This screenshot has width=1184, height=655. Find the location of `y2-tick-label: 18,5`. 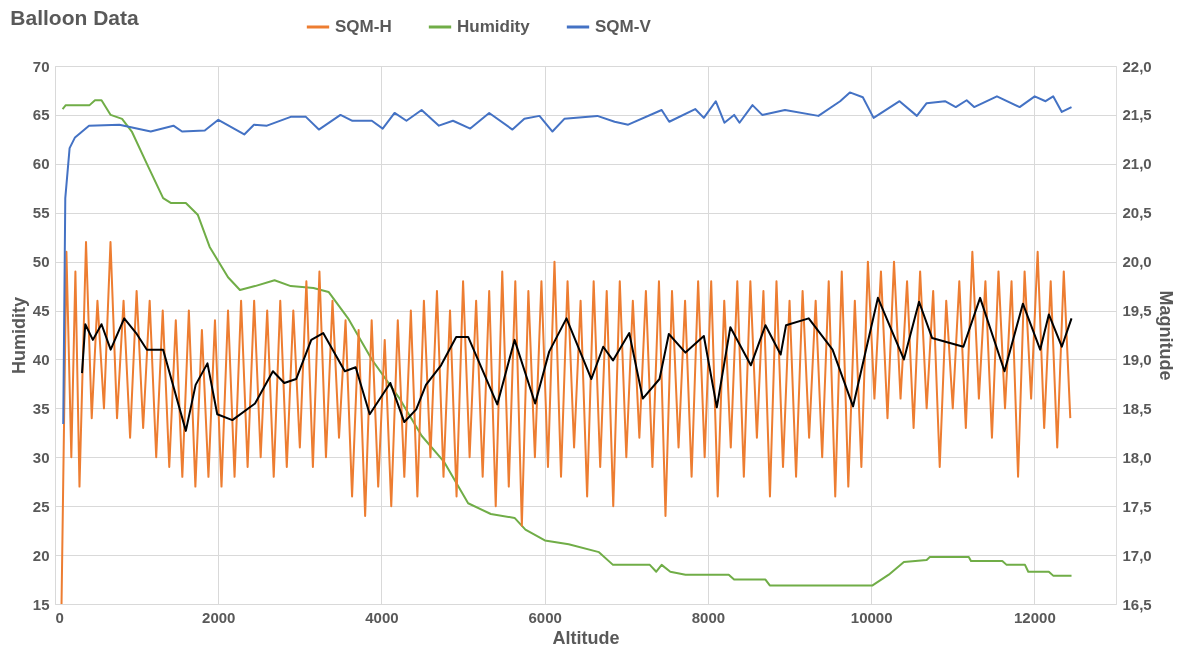

y2-tick-label: 18,5 is located at coordinates (1137, 408).